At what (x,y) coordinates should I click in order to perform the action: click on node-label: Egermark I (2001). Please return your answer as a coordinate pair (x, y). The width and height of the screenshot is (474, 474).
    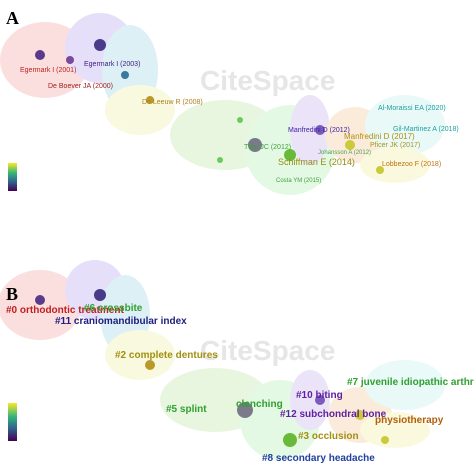
    Looking at the image, I should click on (48, 70).